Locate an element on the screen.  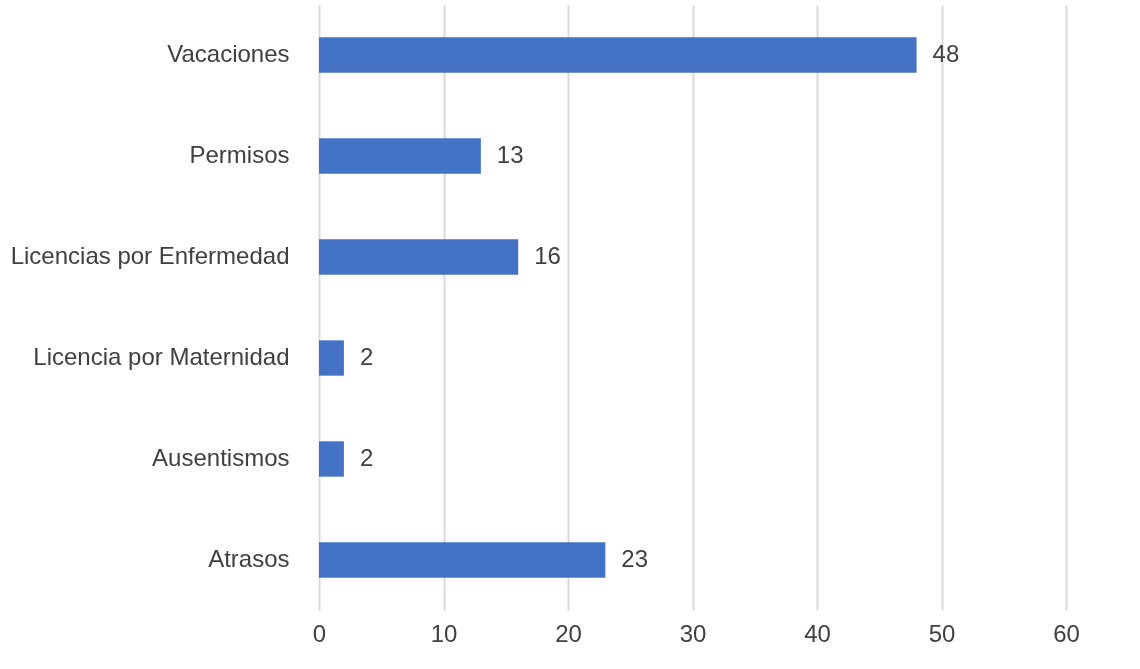
x-tick-label: 40 is located at coordinates (817, 633).